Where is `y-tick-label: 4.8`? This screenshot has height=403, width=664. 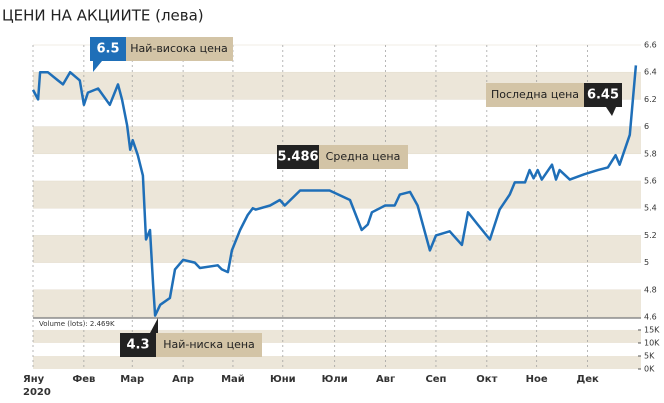
y-tick-label: 4.8 is located at coordinates (650, 289).